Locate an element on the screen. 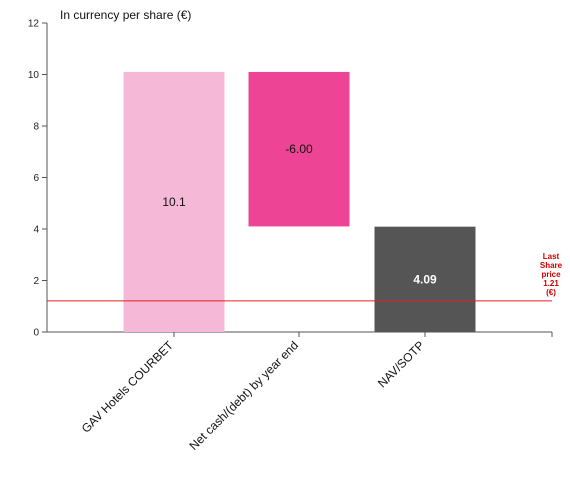  y-tick-label: 4 is located at coordinates (36, 230).